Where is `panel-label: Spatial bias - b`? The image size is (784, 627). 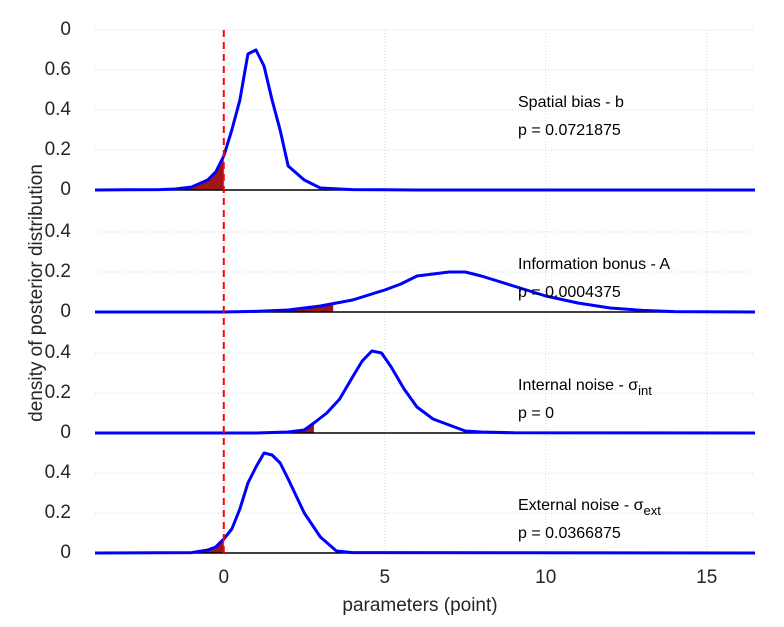
panel-label: Spatial bias - b is located at coordinates (571, 102).